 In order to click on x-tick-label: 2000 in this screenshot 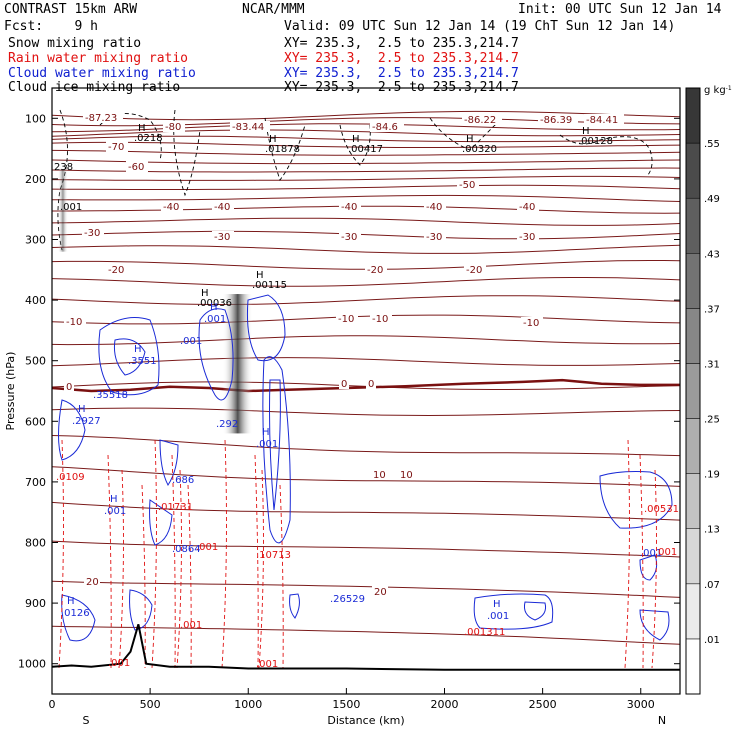, I will do `click(445, 704)`.